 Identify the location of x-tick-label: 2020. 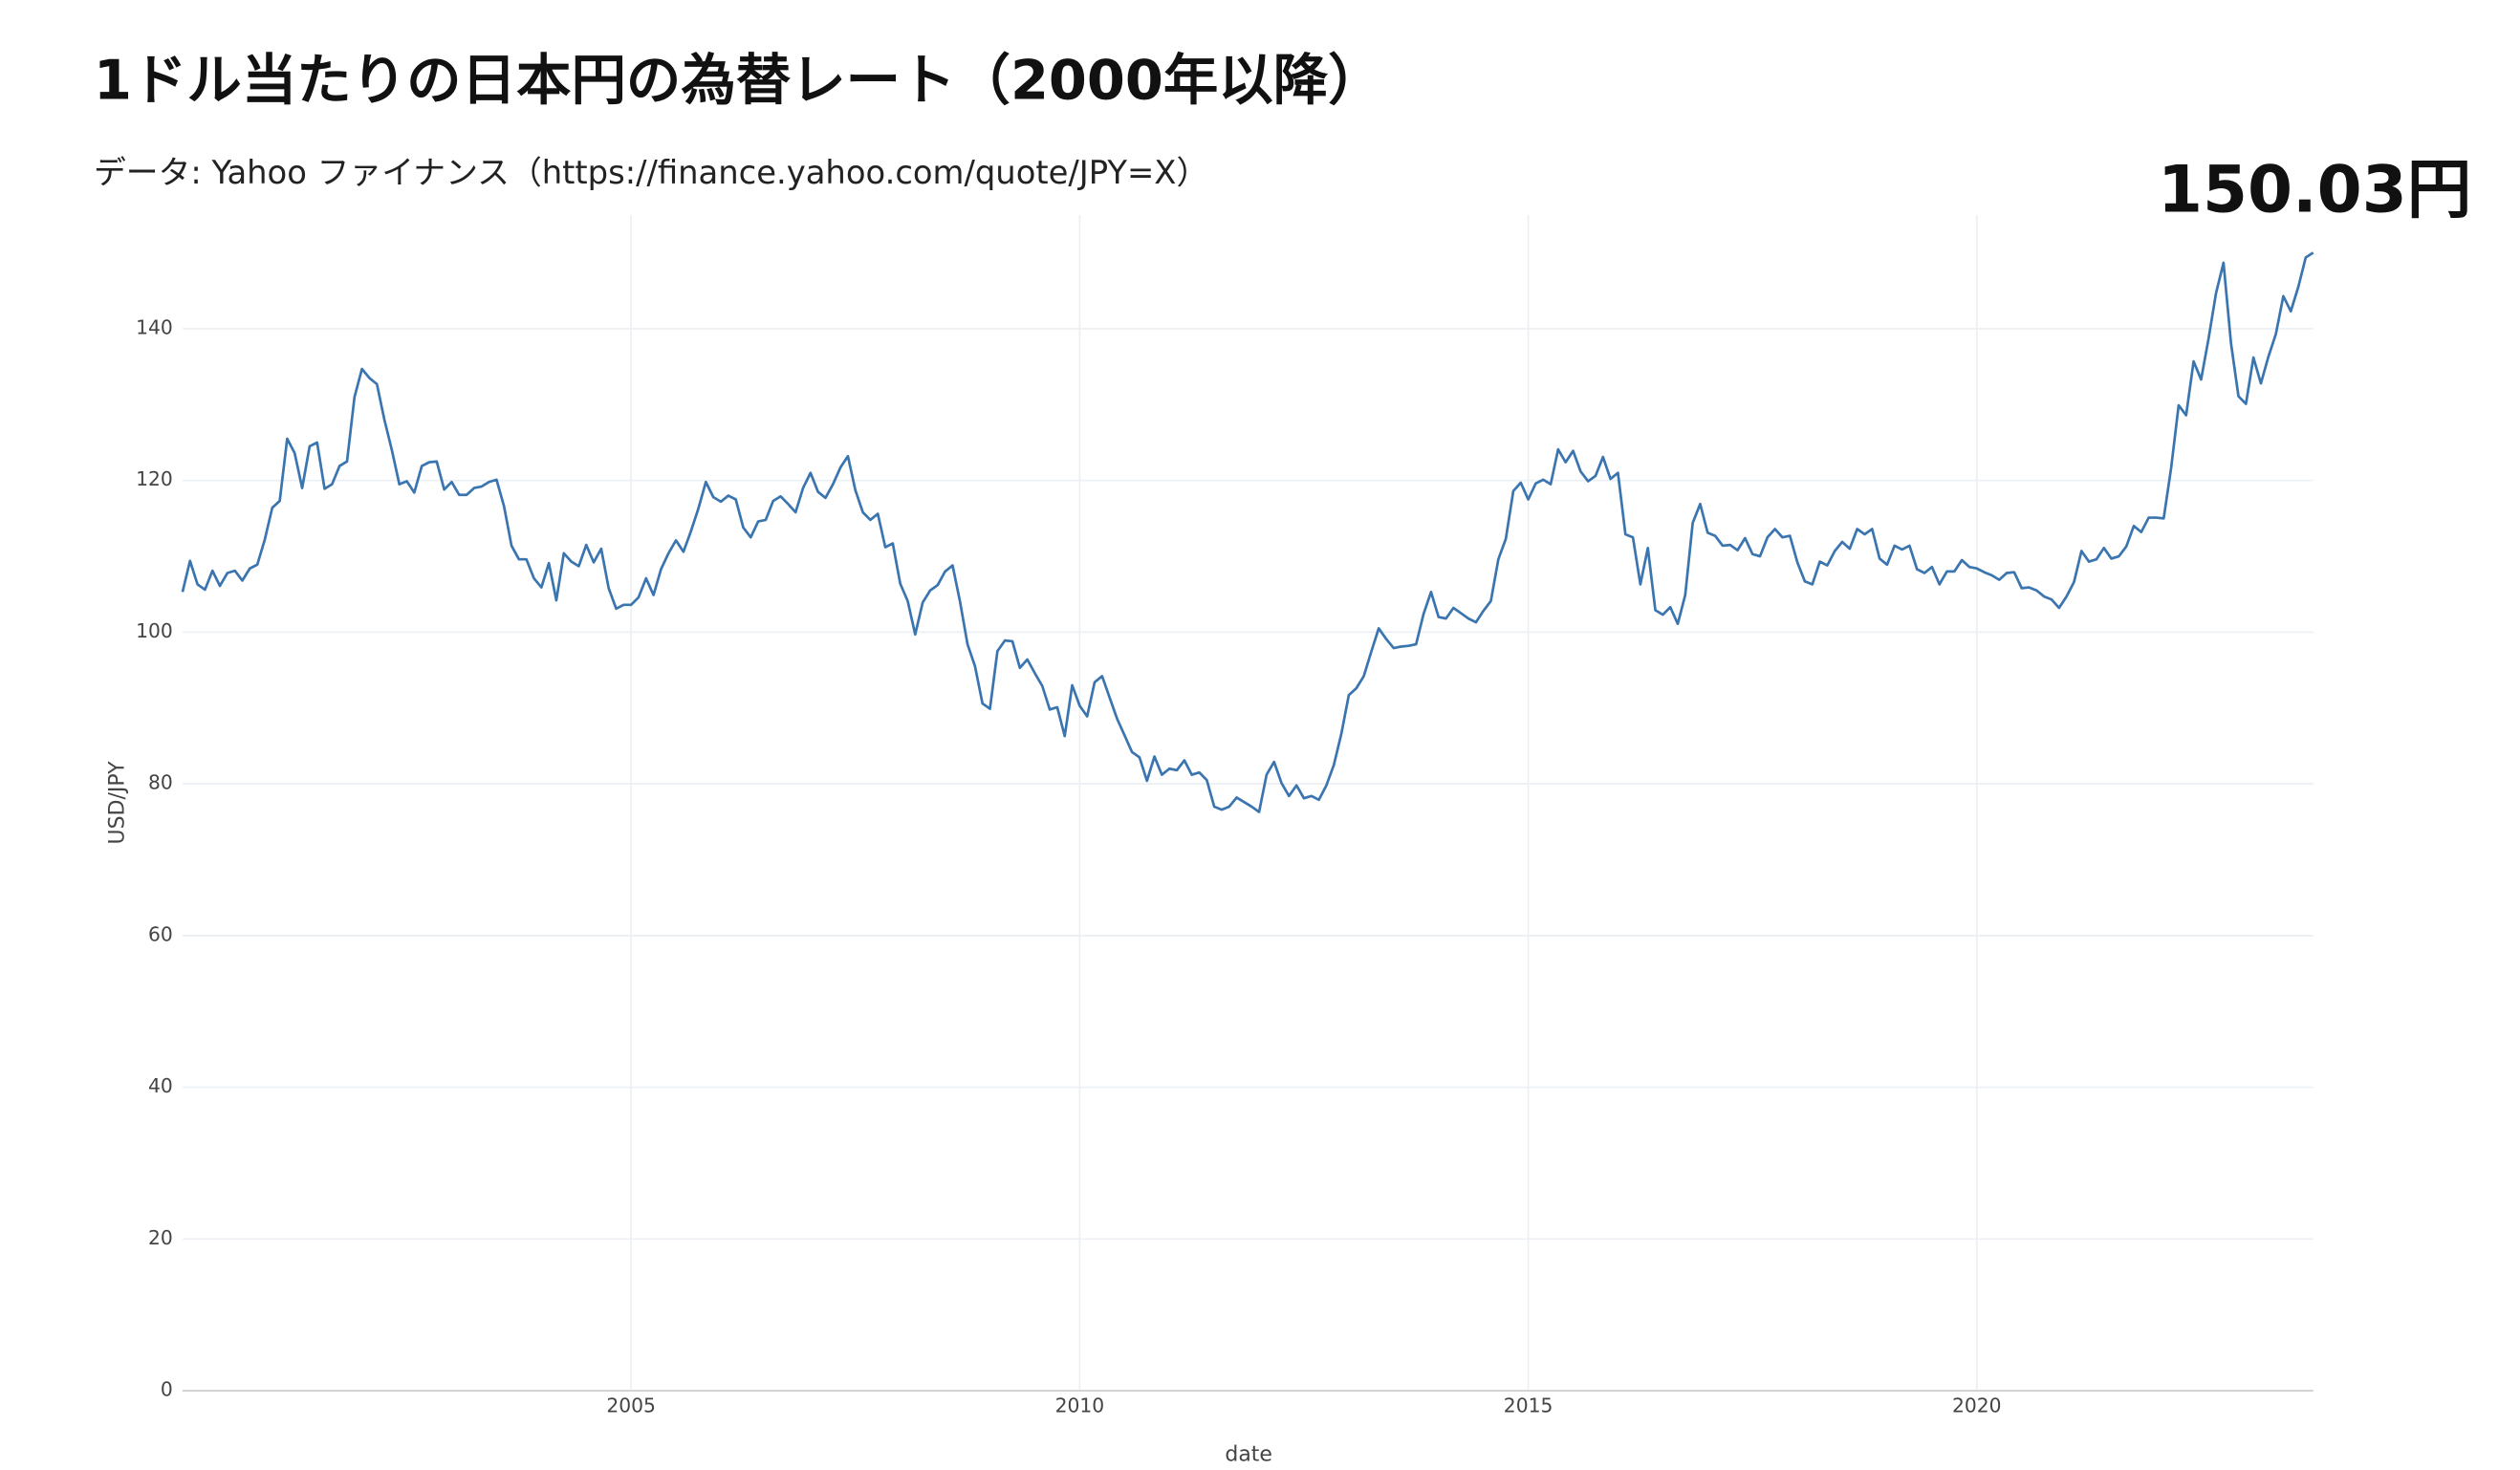
(1977, 1405).